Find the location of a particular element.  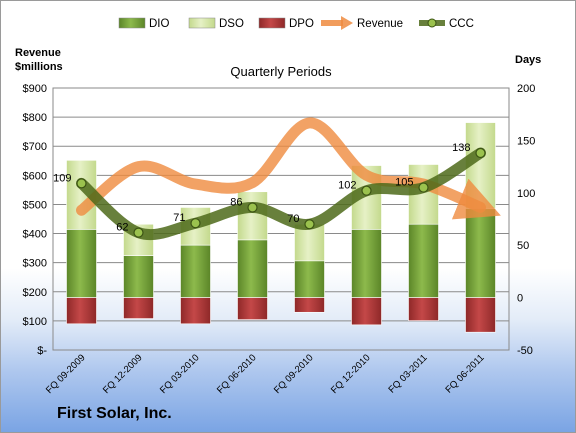

legend-label: Revenue is located at coordinates (380, 24).